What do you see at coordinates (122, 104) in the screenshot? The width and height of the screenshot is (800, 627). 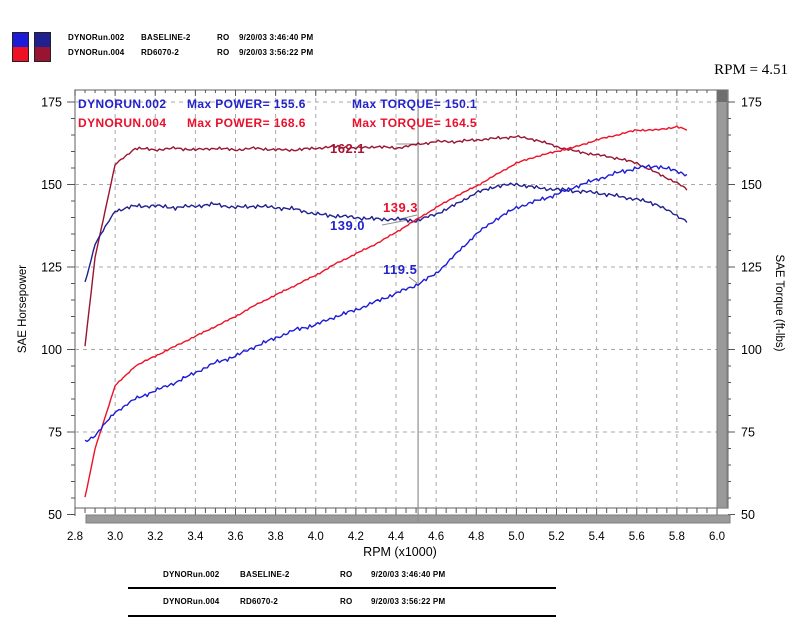 I see `annotation-run-002: DYNORUN.002` at bounding box center [122, 104].